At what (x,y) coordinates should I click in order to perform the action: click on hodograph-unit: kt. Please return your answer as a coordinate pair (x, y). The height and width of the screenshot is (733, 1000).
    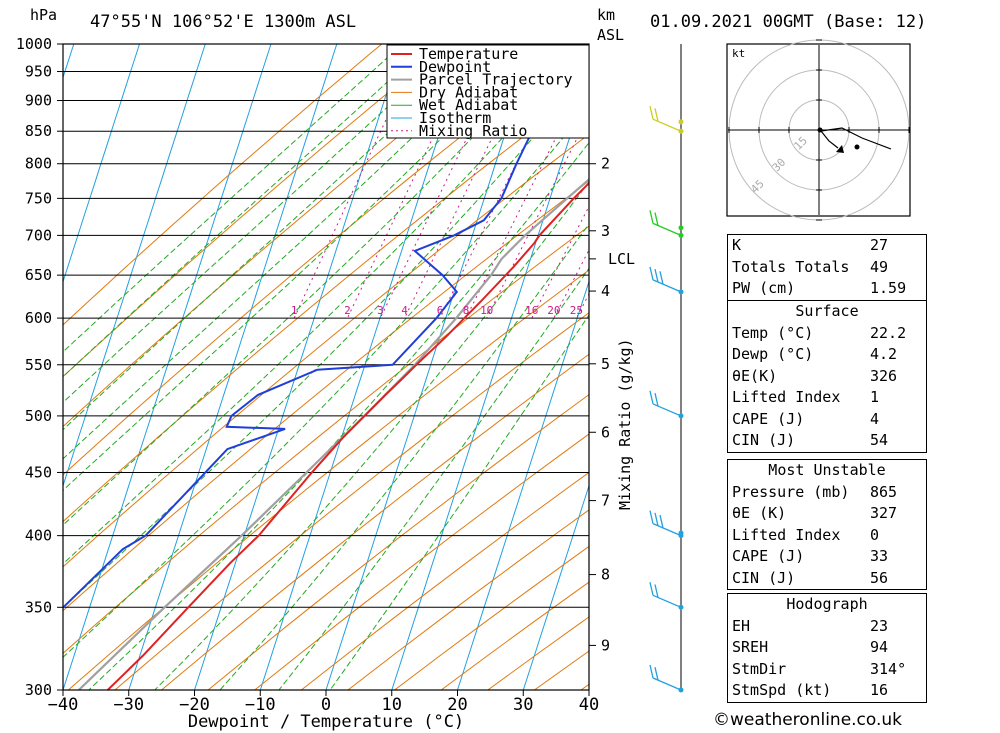
    Looking at the image, I should click on (738, 53).